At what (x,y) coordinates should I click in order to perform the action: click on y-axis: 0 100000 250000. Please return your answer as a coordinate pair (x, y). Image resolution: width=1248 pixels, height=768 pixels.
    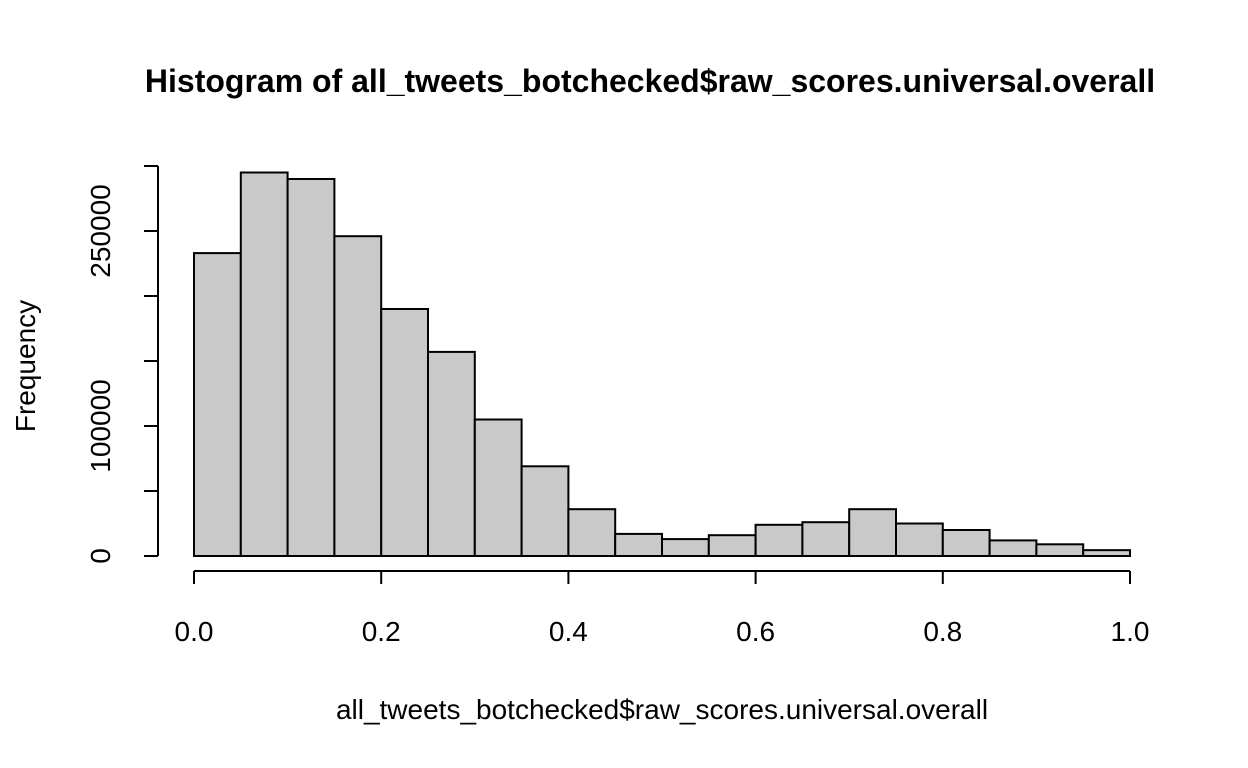
    Looking at the image, I should click on (122, 364).